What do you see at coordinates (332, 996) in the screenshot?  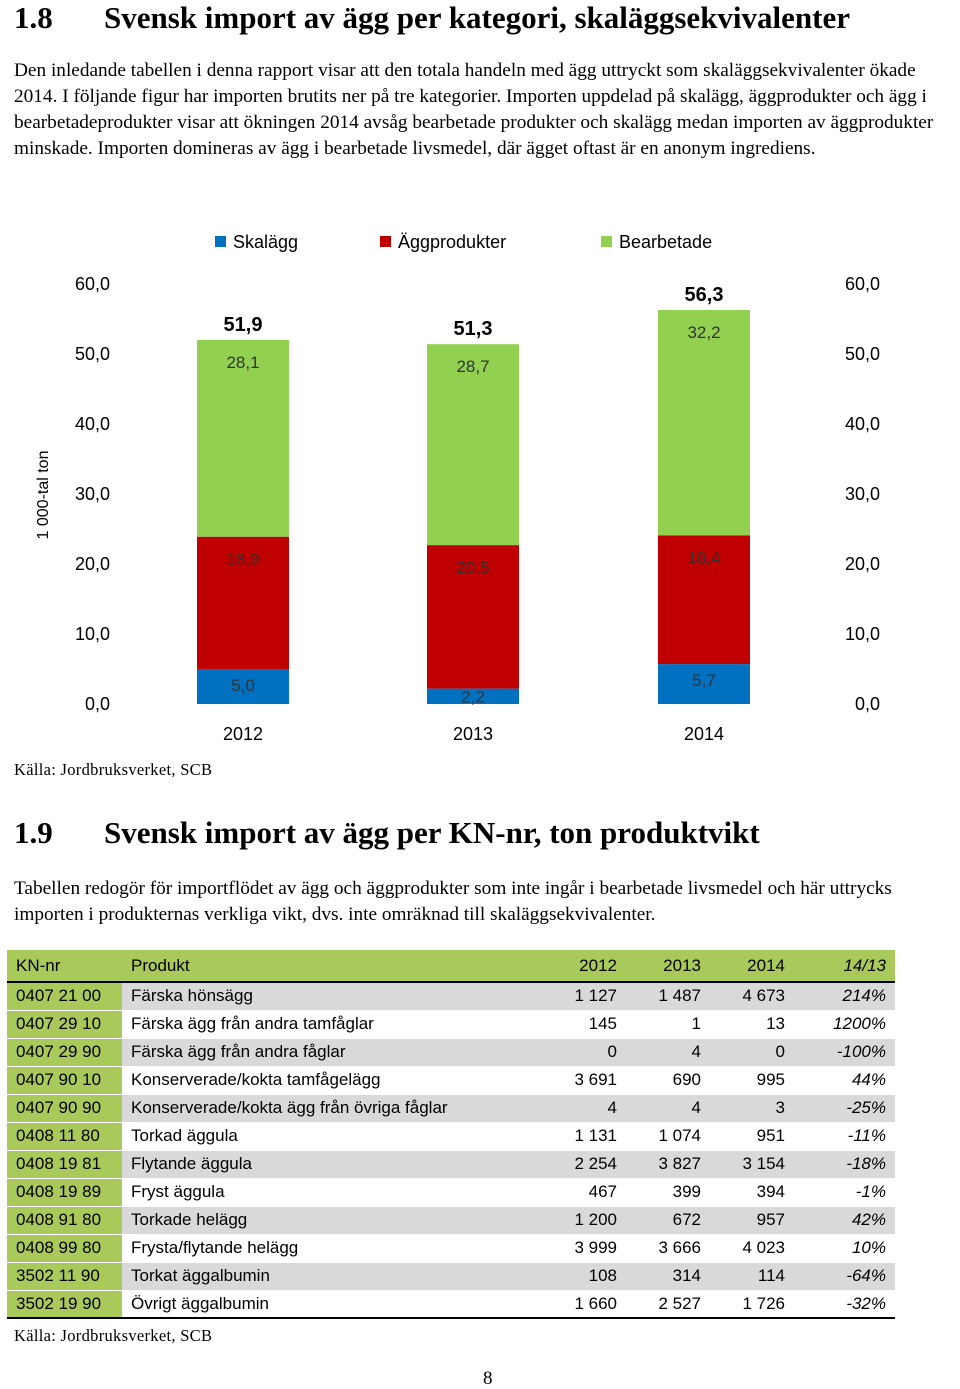 I see `product-name: Färska hönsägg` at bounding box center [332, 996].